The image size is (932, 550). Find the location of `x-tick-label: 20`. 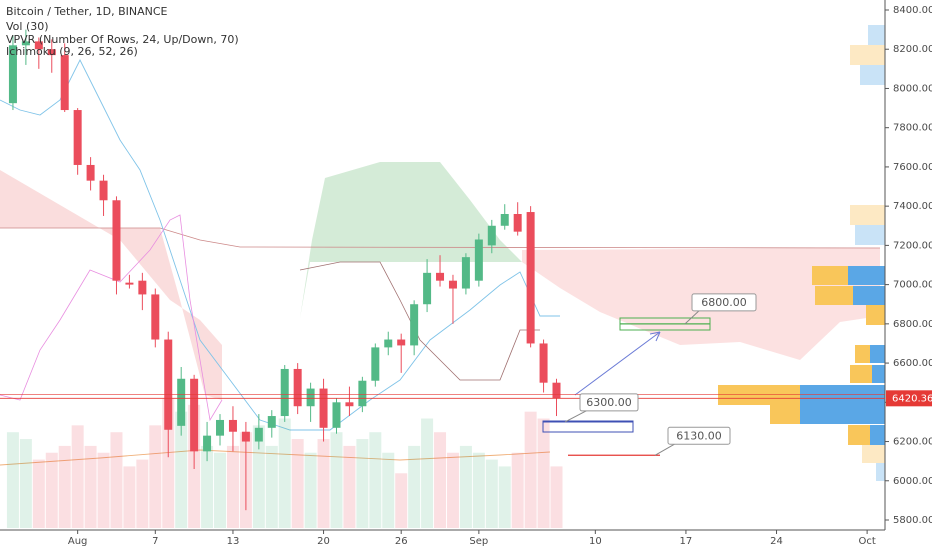

x-tick-label: 20 is located at coordinates (323, 541).